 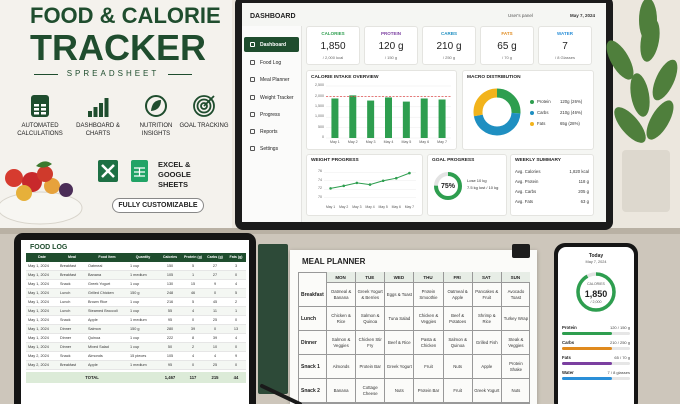 What do you see at coordinates (92, 377) in the screenshot?
I see `total-label: TOTAL` at bounding box center [92, 377].